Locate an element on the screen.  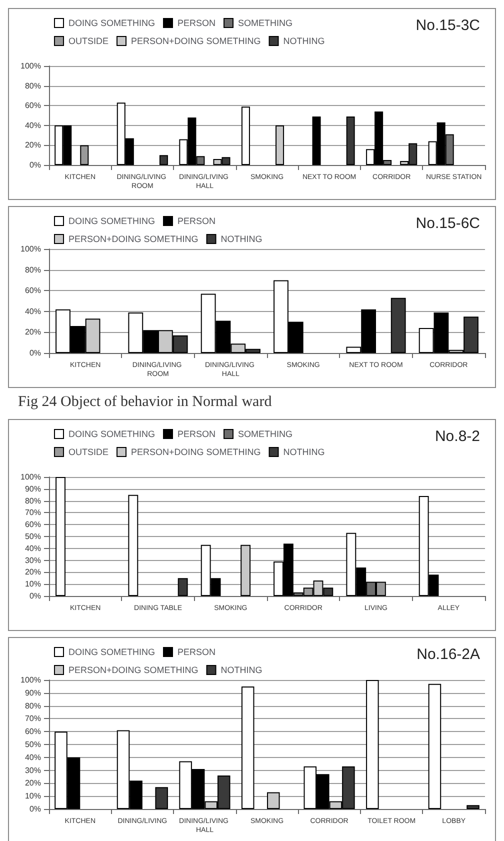
chart-title: No.15-6C is located at coordinates (448, 223).